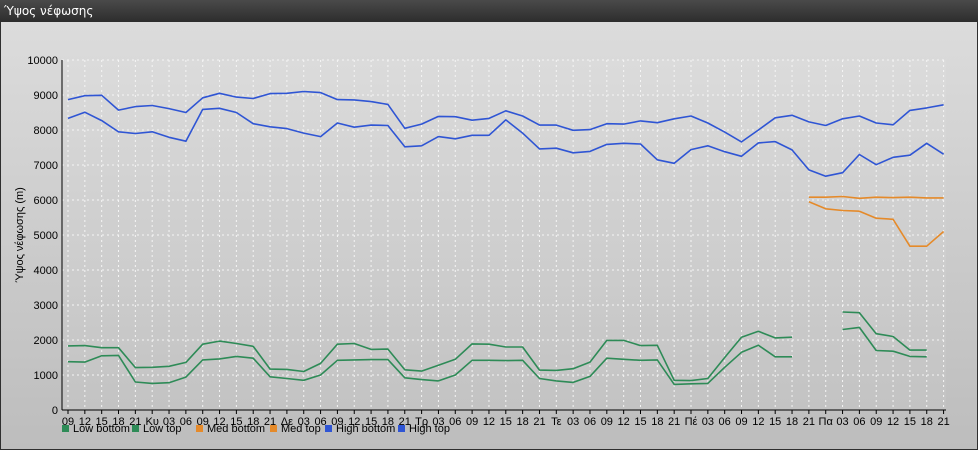  I want to click on y-tick-label: 4000, so click(46, 271).